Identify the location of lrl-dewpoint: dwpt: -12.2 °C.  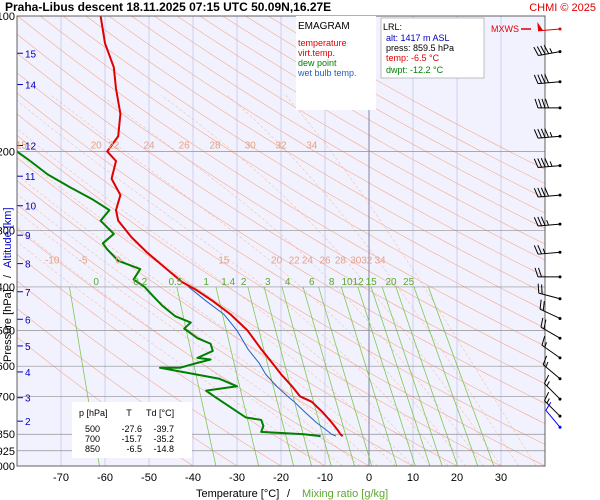
(415, 70).